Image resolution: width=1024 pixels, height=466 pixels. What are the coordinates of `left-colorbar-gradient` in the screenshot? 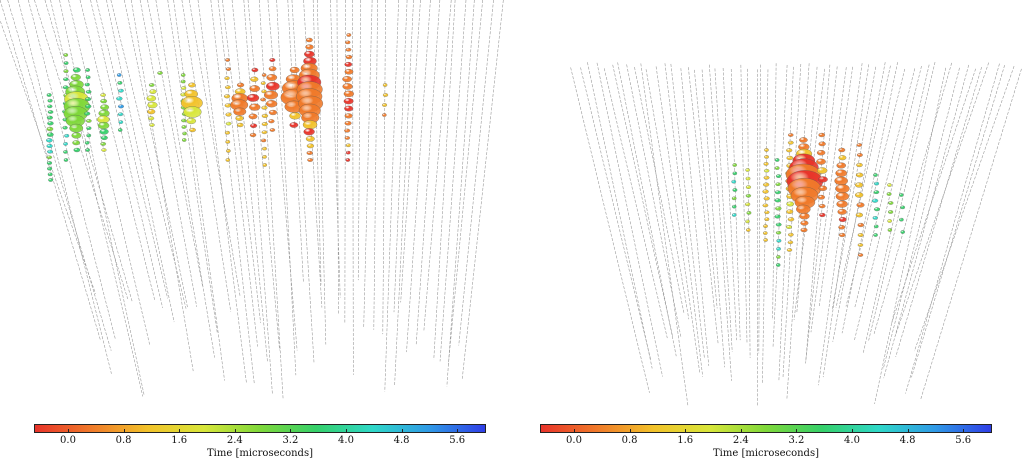 It's located at (260, 428).